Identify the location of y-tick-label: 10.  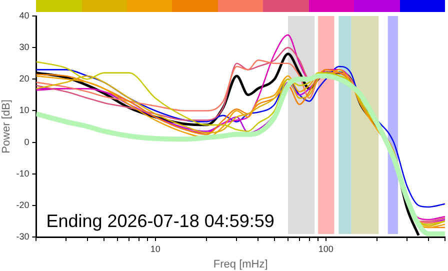
(24, 110).